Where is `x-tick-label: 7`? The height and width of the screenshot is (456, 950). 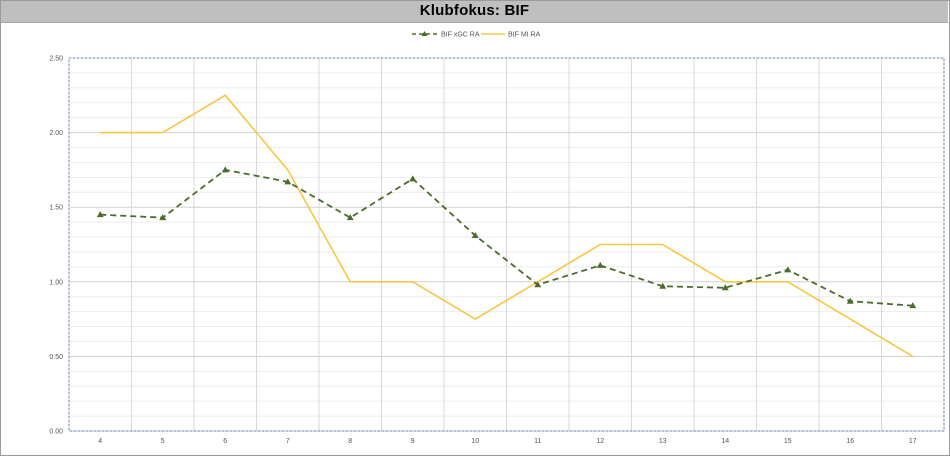 x-tick-label: 7 is located at coordinates (288, 441).